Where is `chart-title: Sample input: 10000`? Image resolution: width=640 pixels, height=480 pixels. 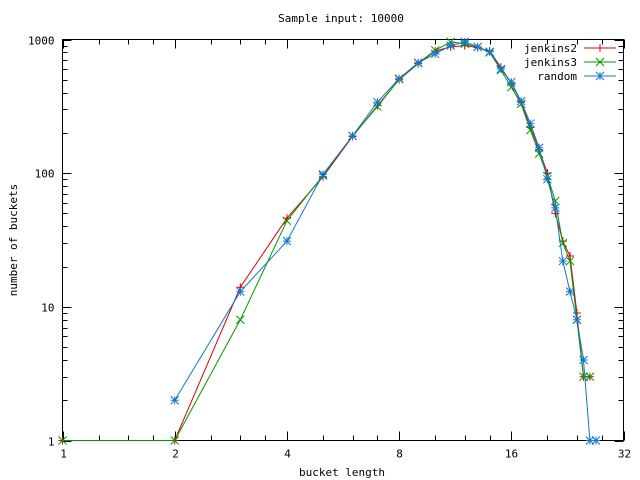 chart-title: Sample input: 10000 is located at coordinates (341, 18).